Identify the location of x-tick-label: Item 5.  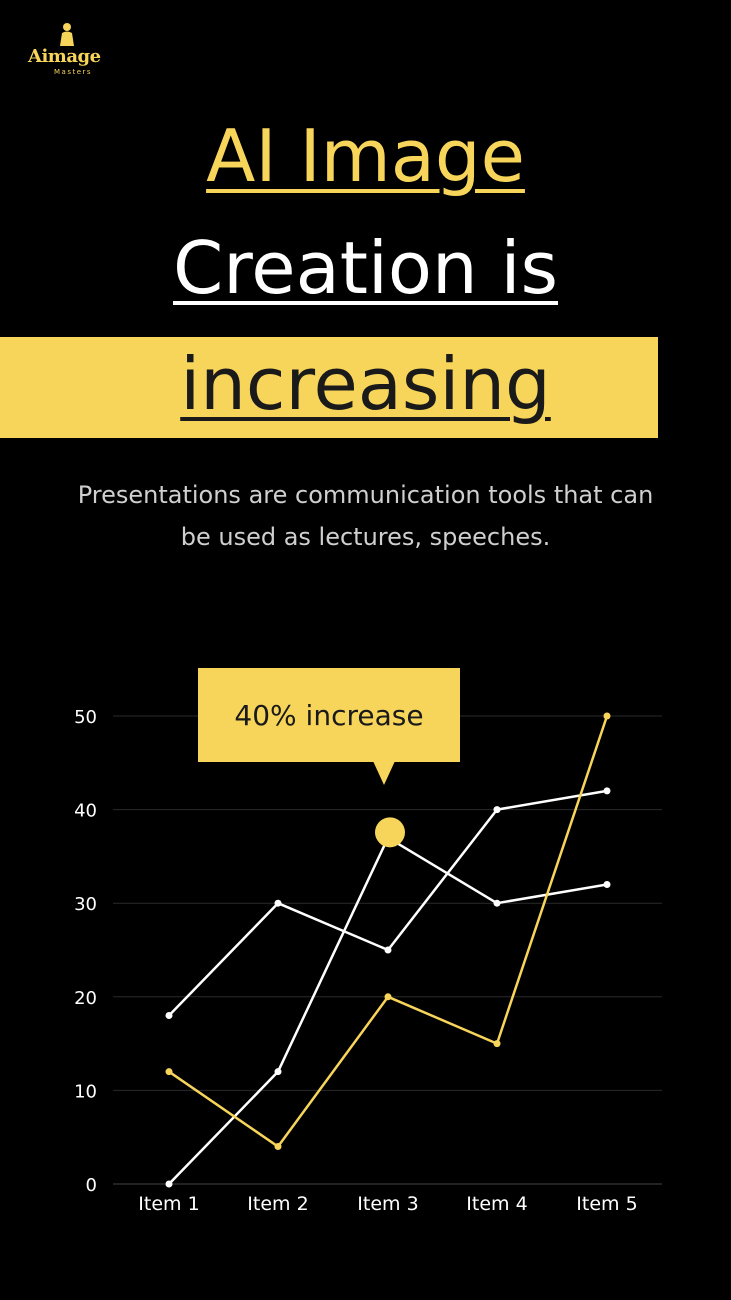
(606, 1204).